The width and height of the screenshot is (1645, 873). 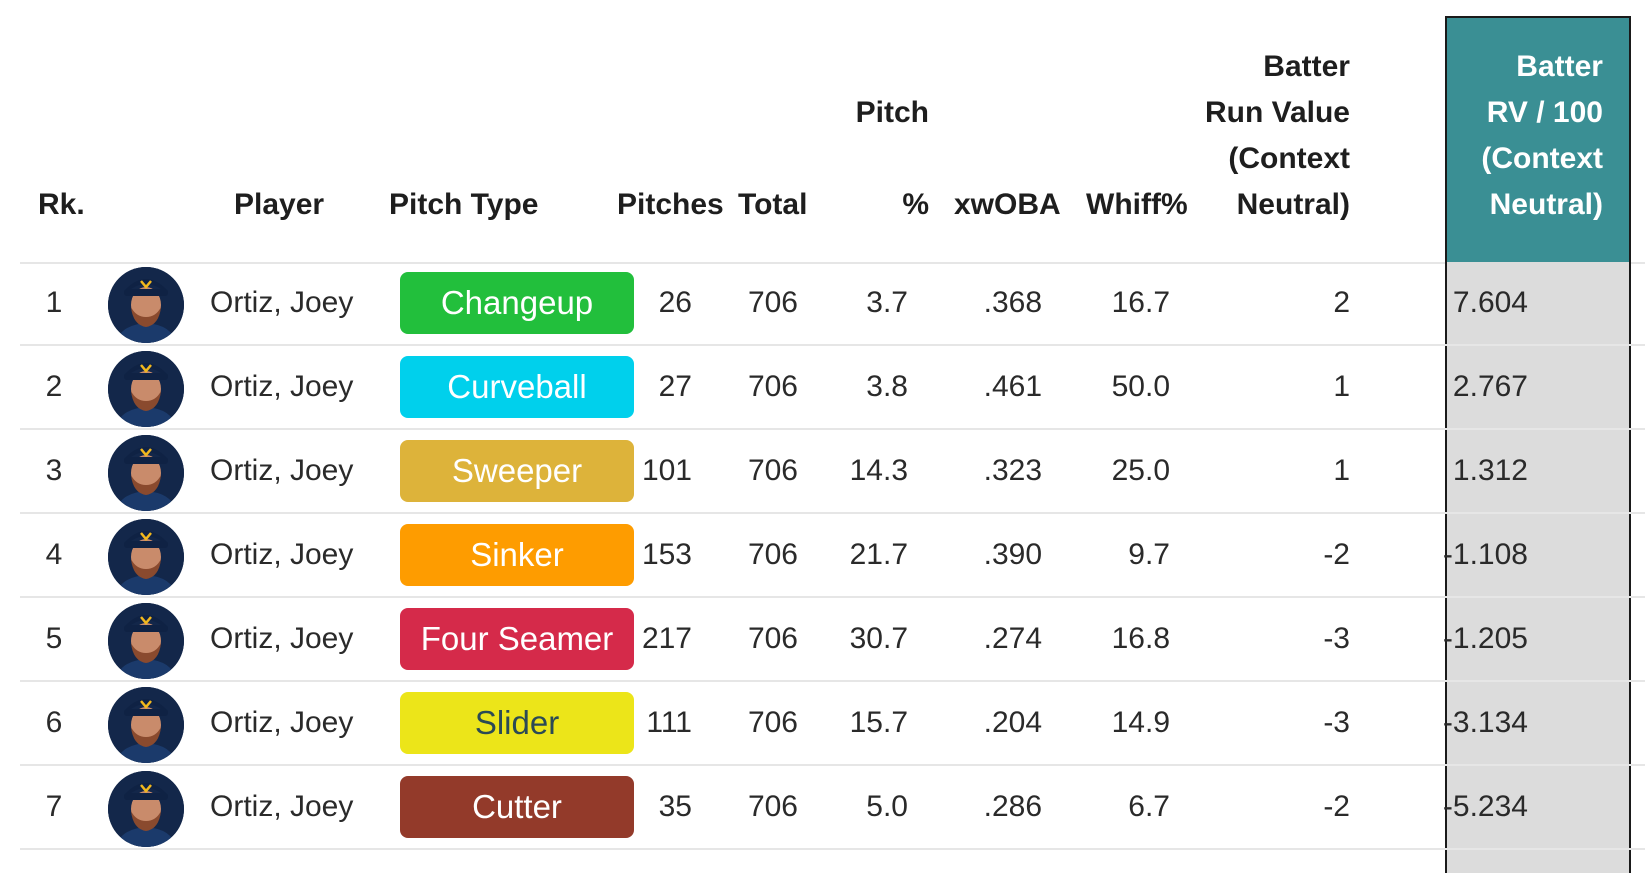 What do you see at coordinates (915, 204) in the screenshot?
I see `col-header-pitch-pct-line2: %` at bounding box center [915, 204].